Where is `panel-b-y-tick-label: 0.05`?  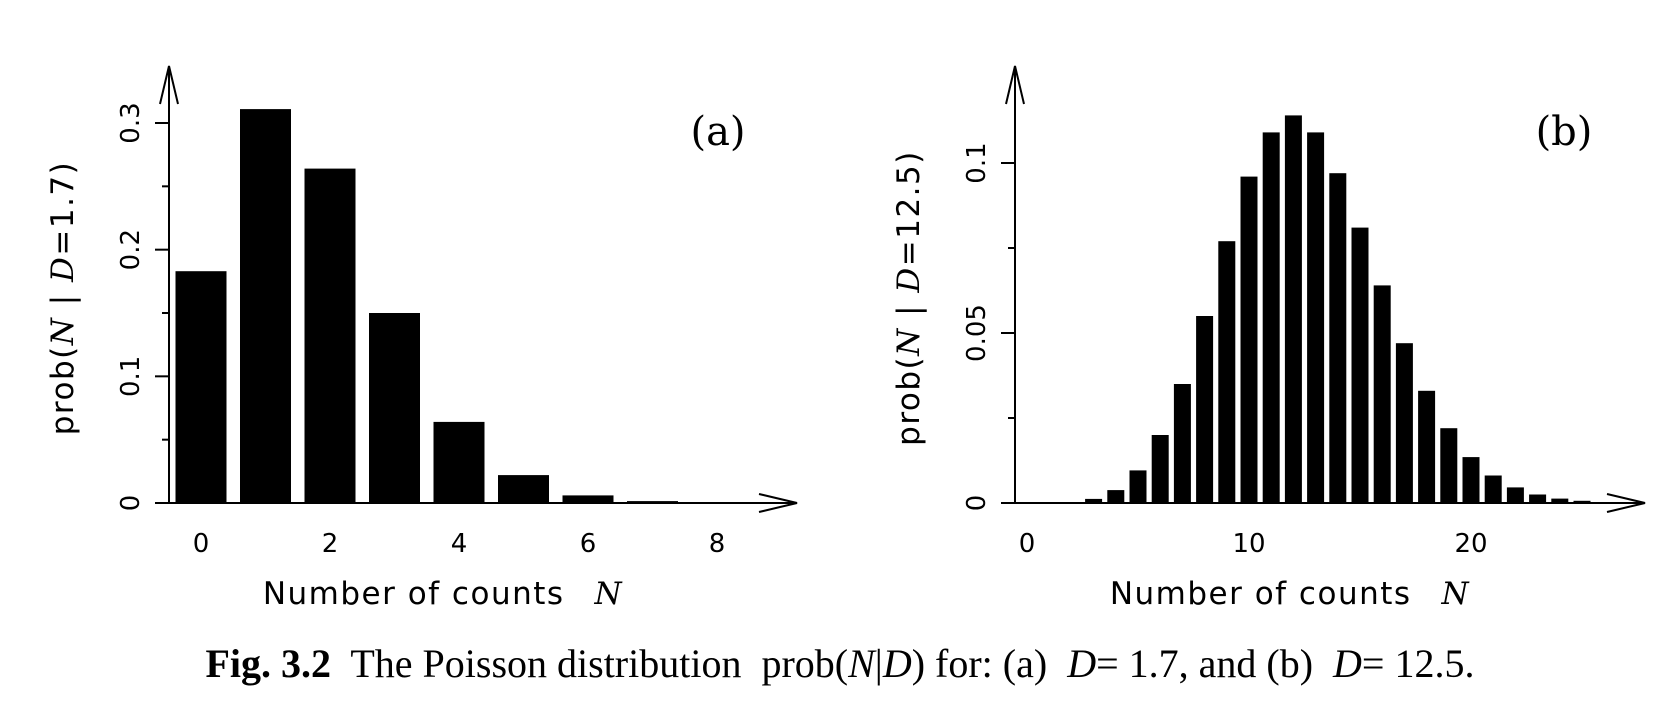
panel-b-y-tick-label: 0.05 is located at coordinates (977, 333).